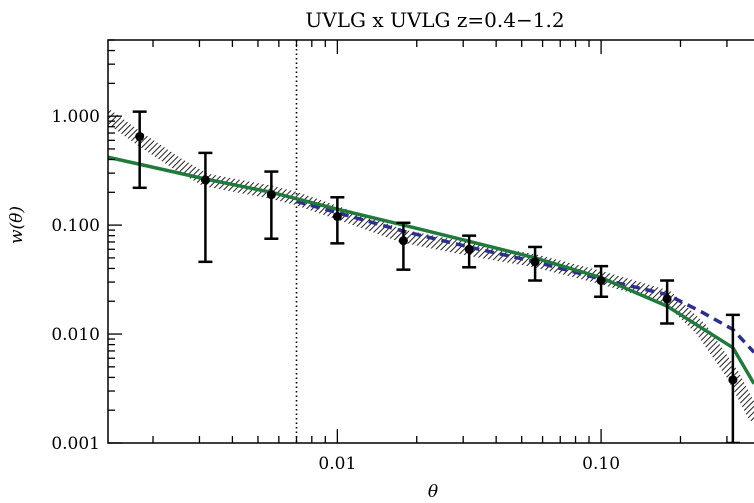 The image size is (754, 503). What do you see at coordinates (75, 226) in the screenshot?
I see `y-tick-label: 0.100` at bounding box center [75, 226].